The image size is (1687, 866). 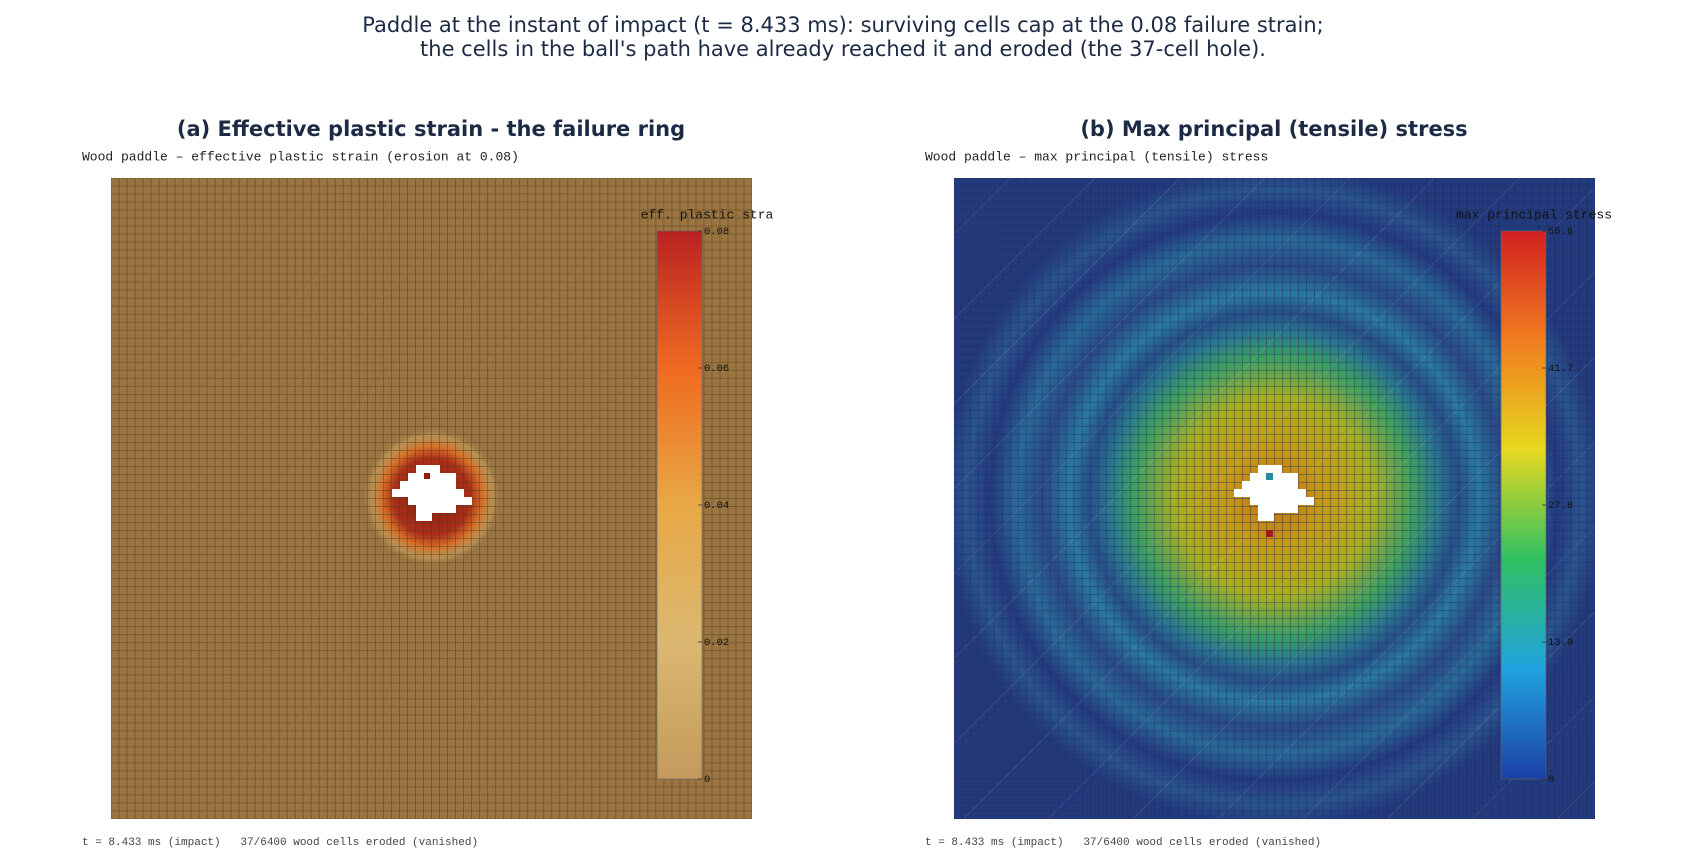 I want to click on colorbar-tick-label: 0.04, so click(x=716, y=506).